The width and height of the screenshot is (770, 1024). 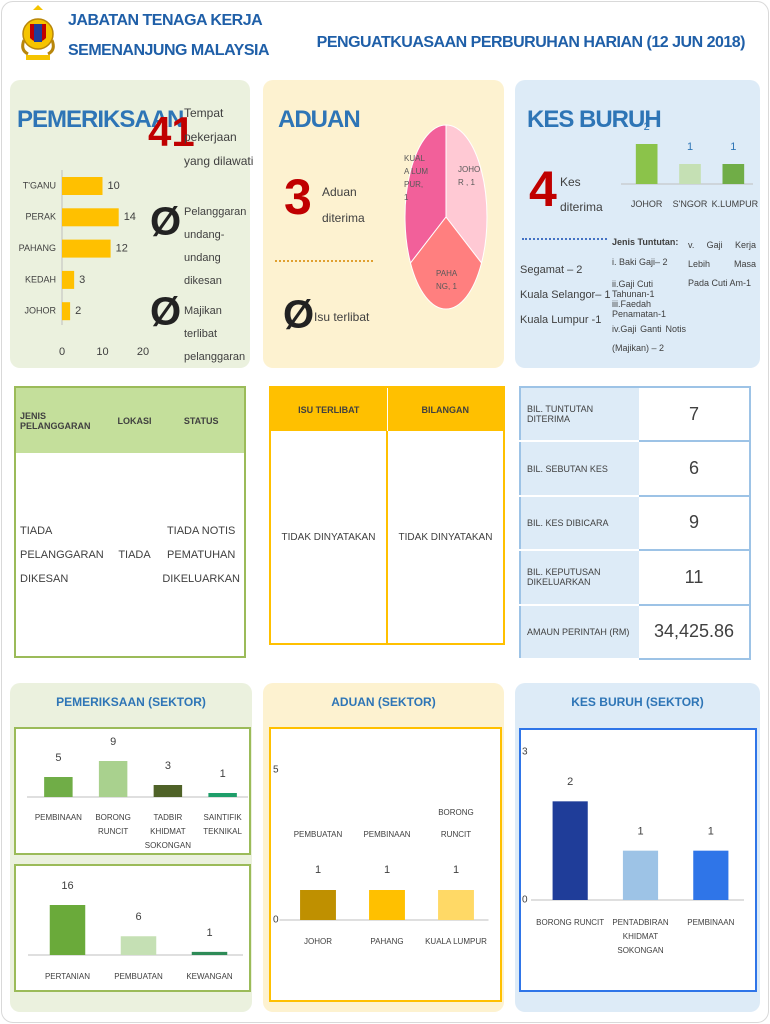 I want to click on stat-value: 4, so click(x=543, y=189).